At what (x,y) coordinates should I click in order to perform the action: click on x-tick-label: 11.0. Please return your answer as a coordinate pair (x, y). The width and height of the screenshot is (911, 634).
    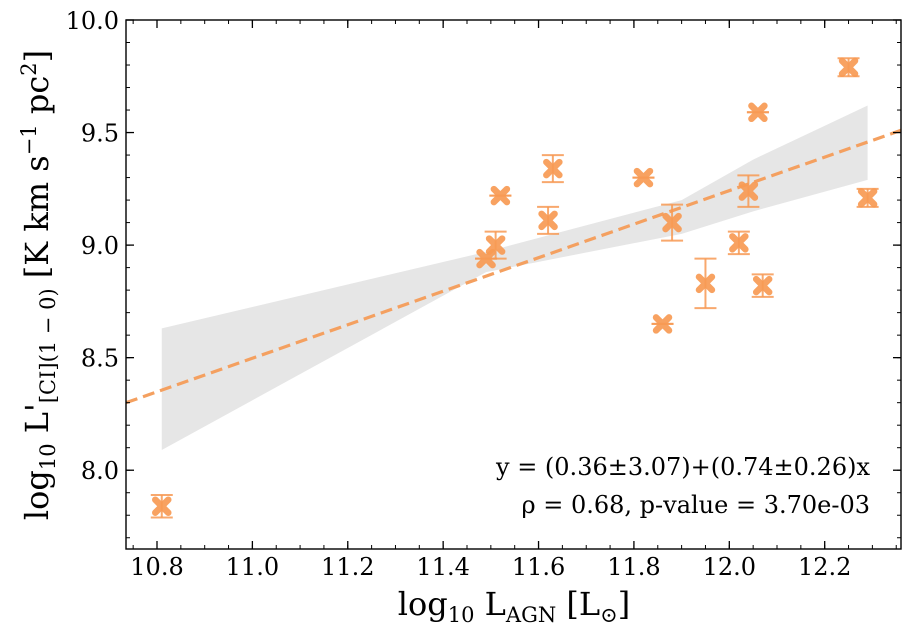
    Looking at the image, I should click on (252, 567).